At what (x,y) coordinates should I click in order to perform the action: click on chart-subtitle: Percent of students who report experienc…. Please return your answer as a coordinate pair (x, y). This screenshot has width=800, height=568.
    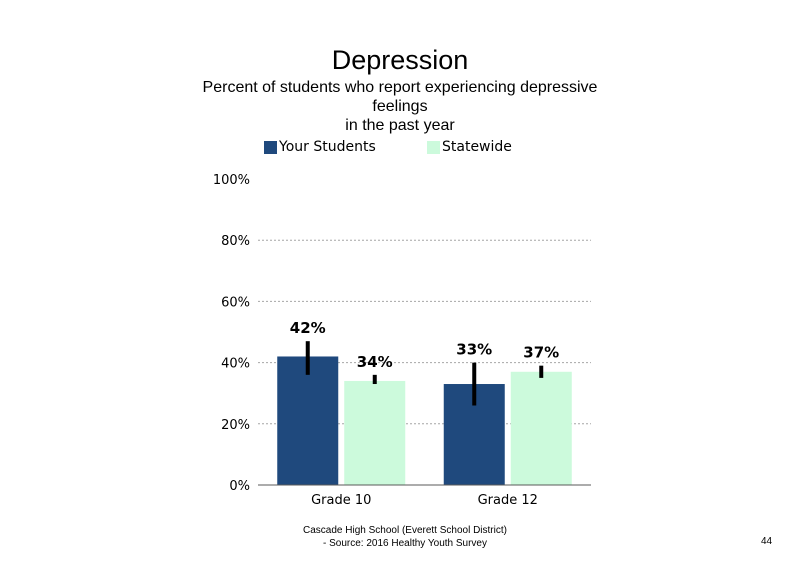
    Looking at the image, I should click on (400, 106).